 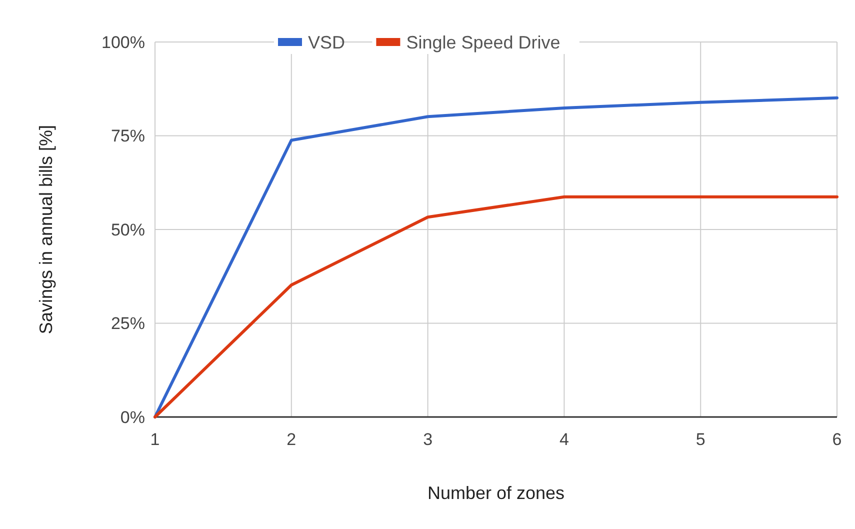 I want to click on x-tick-label: 2, so click(x=291, y=439).